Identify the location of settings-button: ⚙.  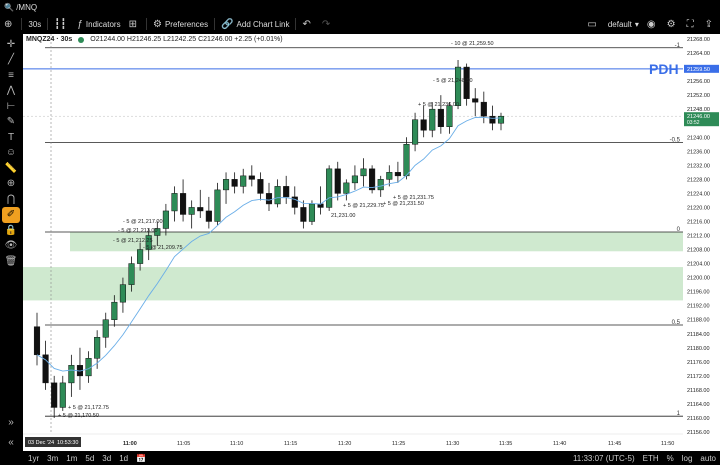
(673, 24).